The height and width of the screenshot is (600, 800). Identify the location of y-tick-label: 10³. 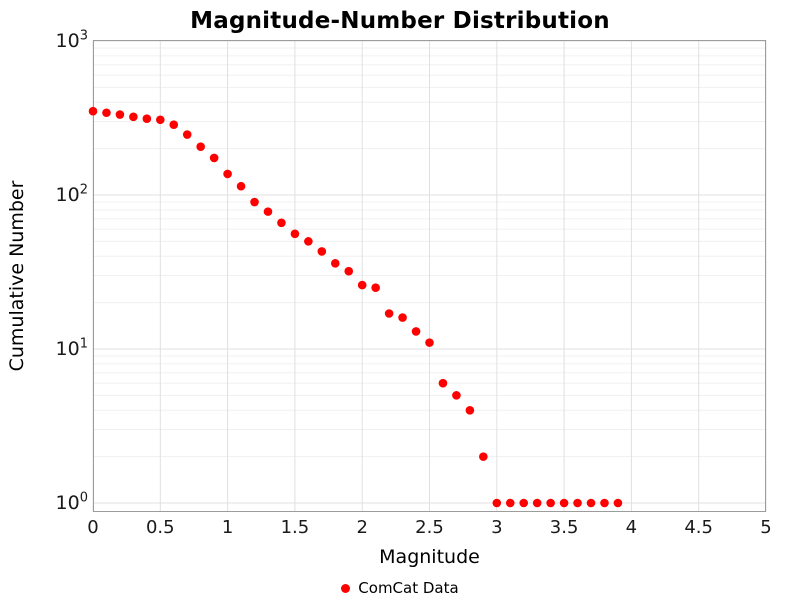
(71, 40).